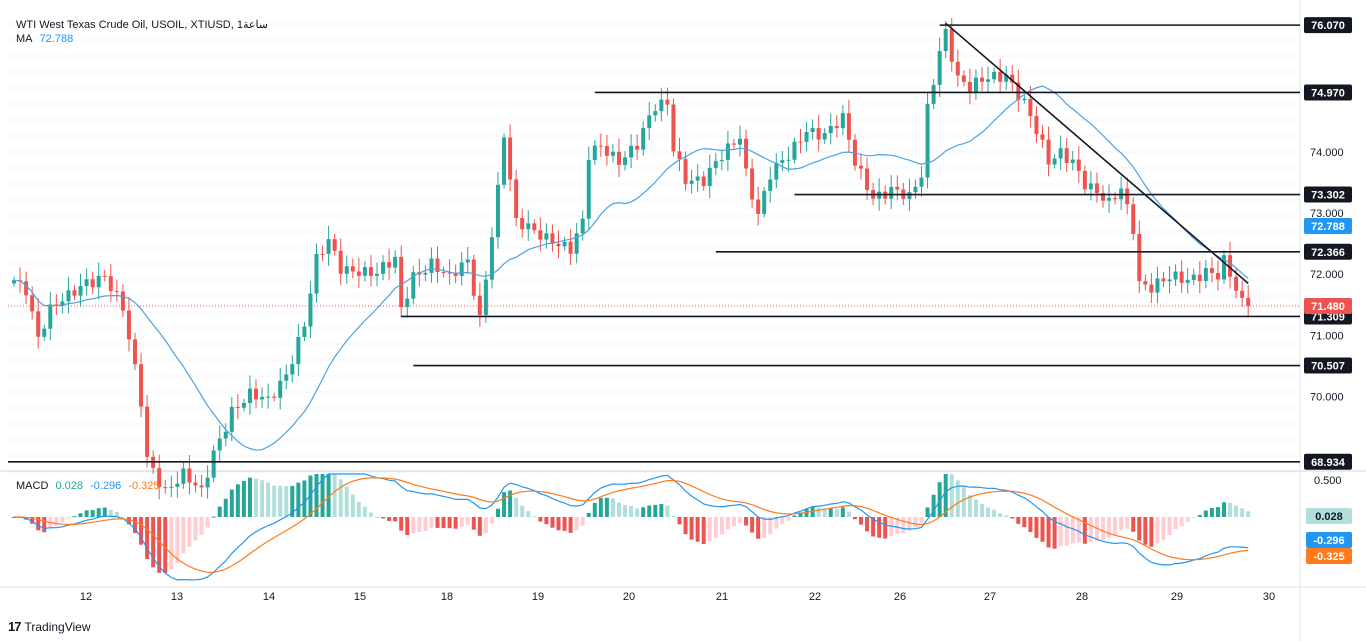 Image resolution: width=1366 pixels, height=641 pixels. I want to click on x-tick-label: 30, so click(1269, 597).